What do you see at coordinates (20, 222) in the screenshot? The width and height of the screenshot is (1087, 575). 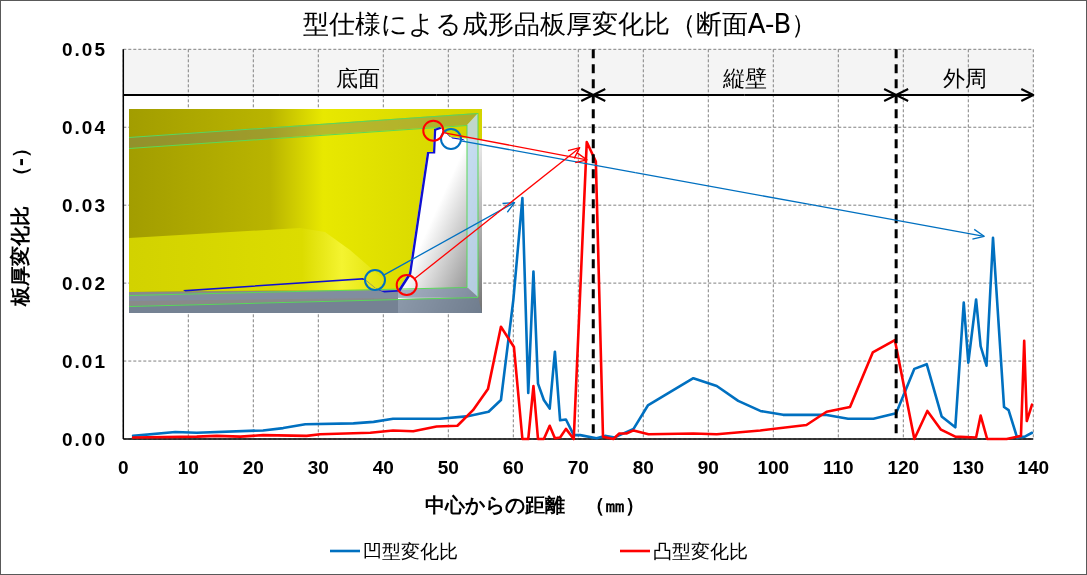 I see `y-axis-title: 板厚変化比 （-）` at bounding box center [20, 222].